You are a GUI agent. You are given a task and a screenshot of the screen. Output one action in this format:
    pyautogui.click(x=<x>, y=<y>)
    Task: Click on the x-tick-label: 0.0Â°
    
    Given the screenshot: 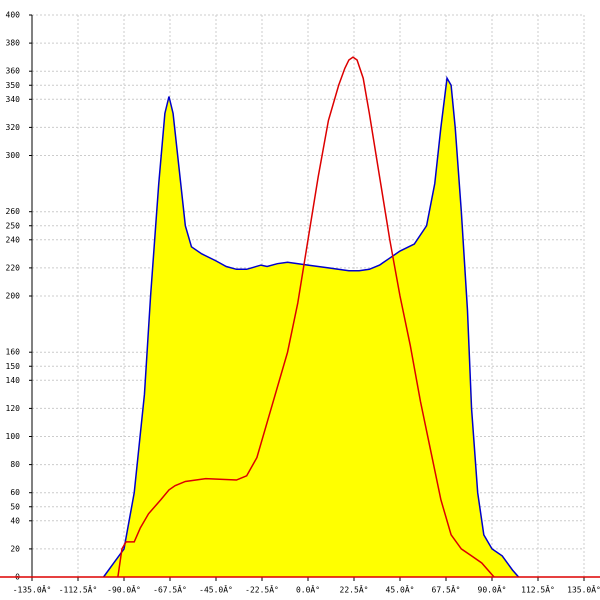 What is the action you would take?
    pyautogui.click(x=308, y=589)
    